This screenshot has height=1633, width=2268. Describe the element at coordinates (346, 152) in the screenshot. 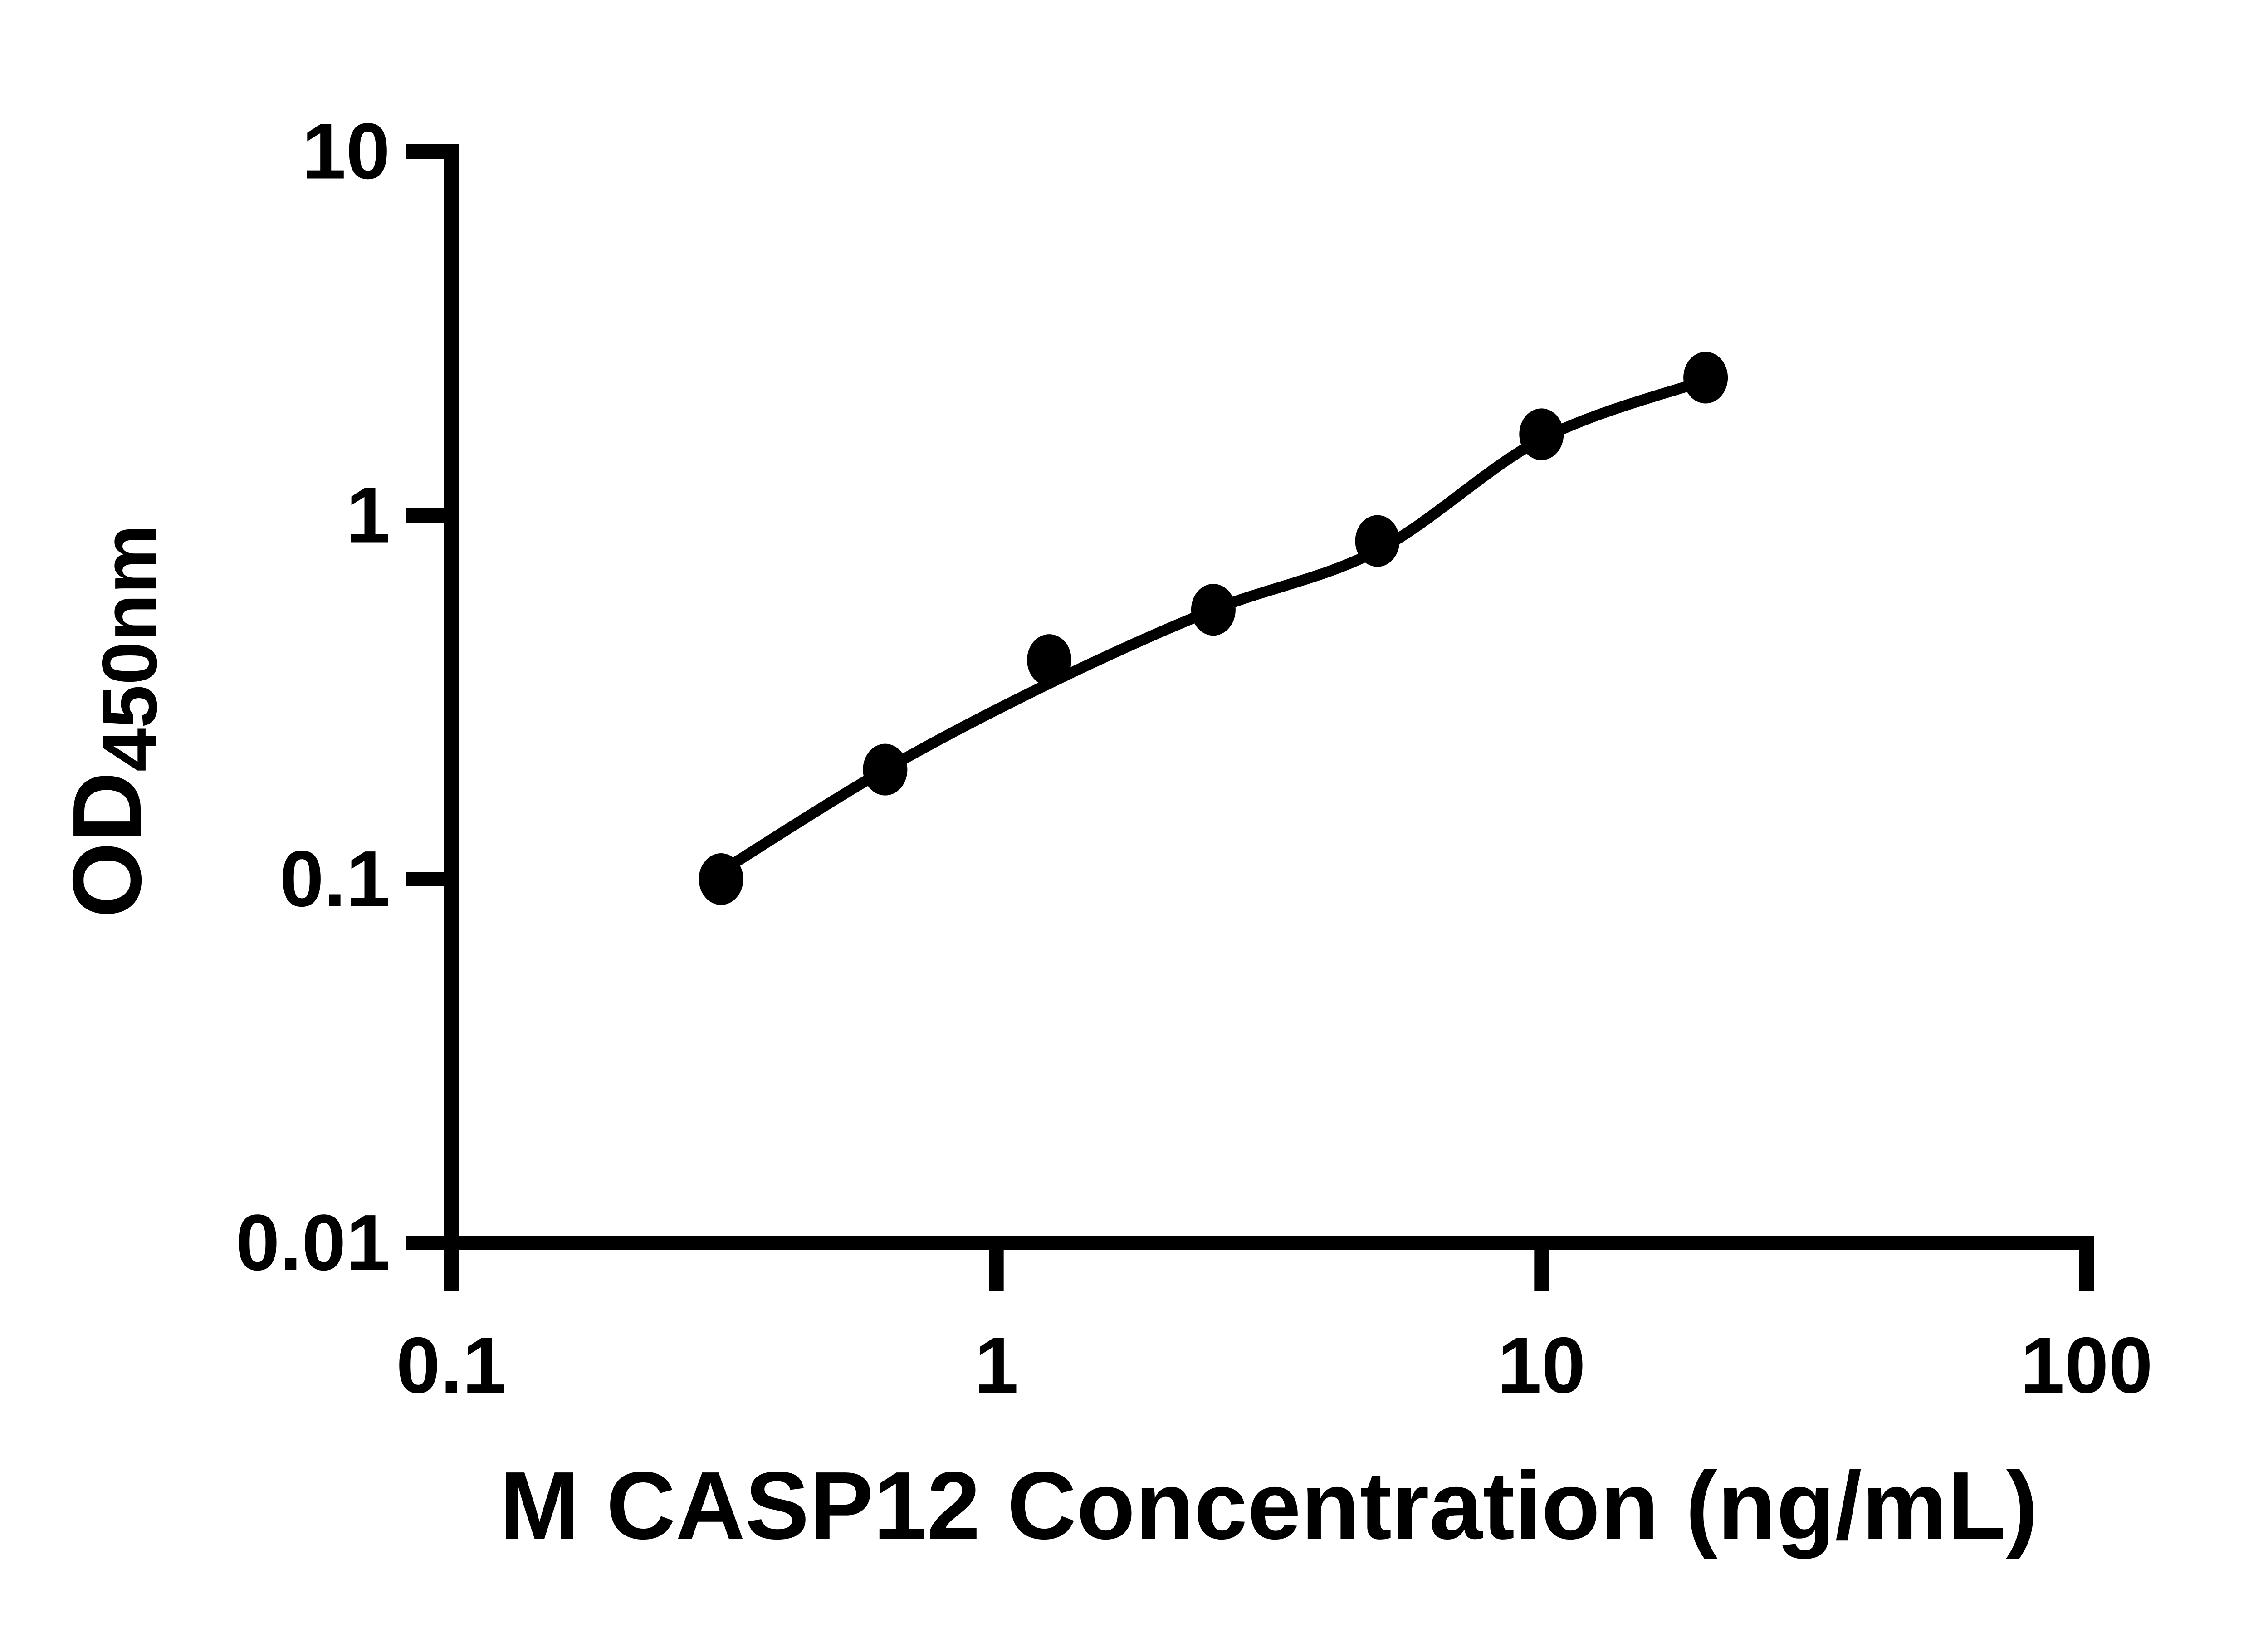

I see `y-tick-label: 10` at that location.